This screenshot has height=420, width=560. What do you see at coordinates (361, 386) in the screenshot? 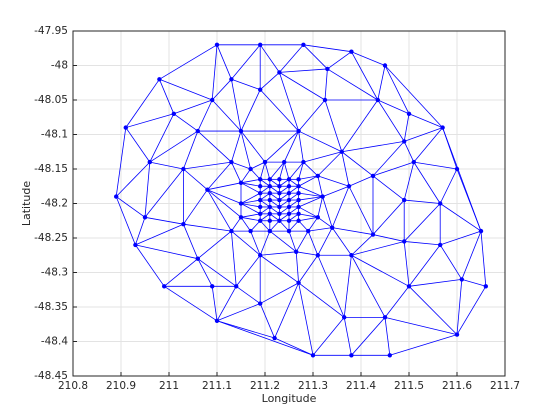
I see `x-tick-label: 211.4` at bounding box center [361, 386].